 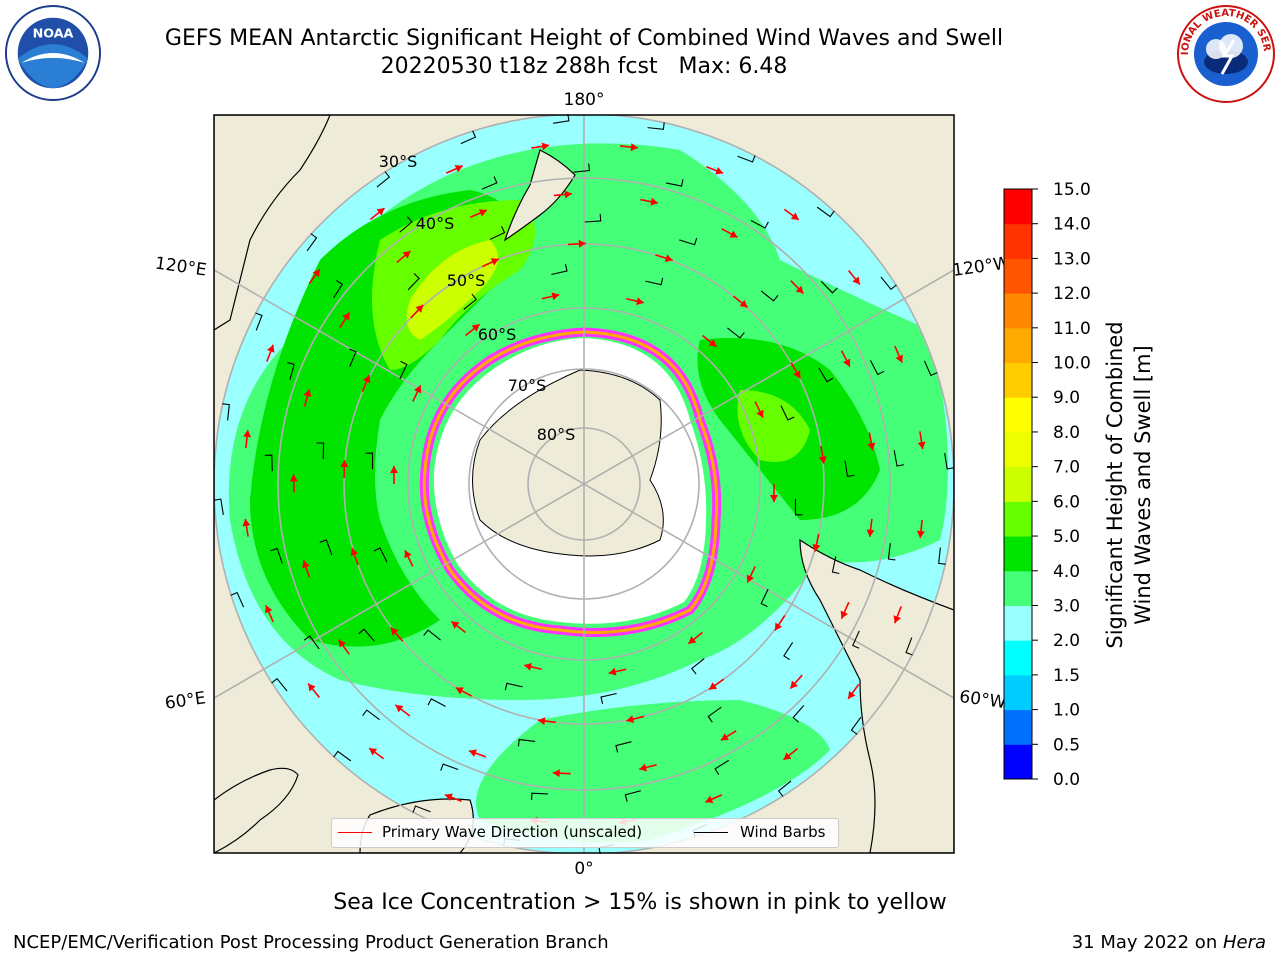 What do you see at coordinates (527, 385) in the screenshot?
I see `lat-label-70s: 70°S` at bounding box center [527, 385].